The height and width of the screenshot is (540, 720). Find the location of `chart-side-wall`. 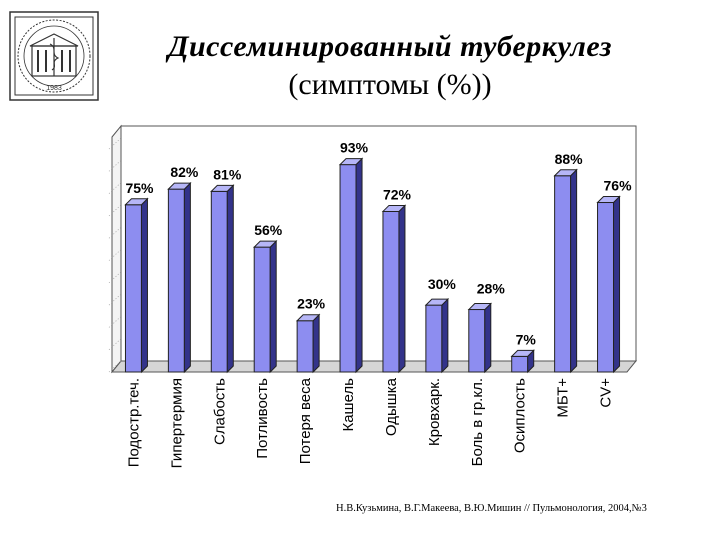

chart-side-wall is located at coordinates (116, 249).